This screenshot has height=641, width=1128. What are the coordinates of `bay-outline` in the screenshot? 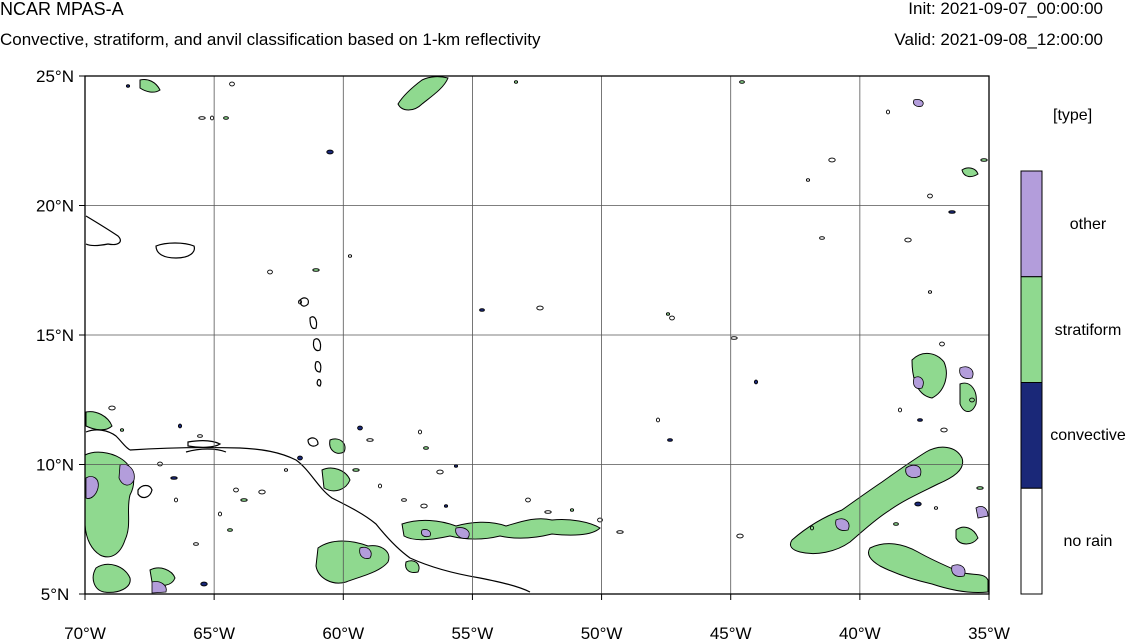 It's located at (206, 450).